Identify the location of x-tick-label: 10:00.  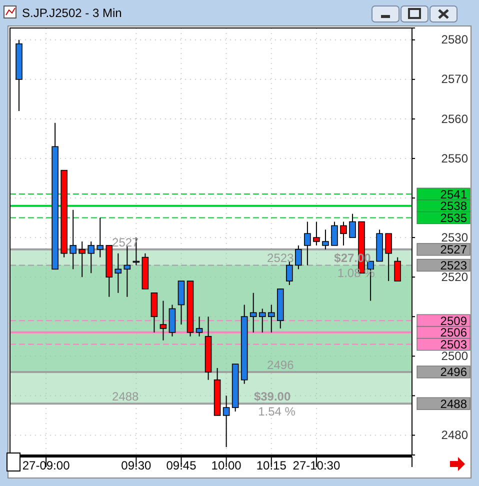
(226, 465).